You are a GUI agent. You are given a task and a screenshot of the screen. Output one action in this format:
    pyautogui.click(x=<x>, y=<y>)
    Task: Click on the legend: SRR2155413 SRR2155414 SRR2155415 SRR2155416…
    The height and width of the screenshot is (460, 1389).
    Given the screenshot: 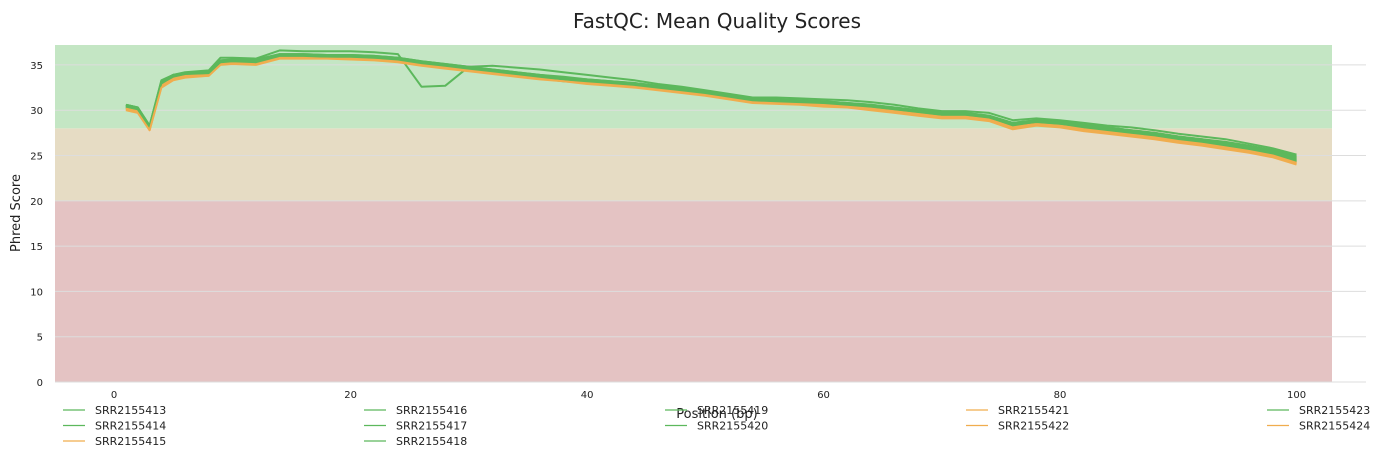 What is the action you would take?
    pyautogui.click(x=716, y=426)
    